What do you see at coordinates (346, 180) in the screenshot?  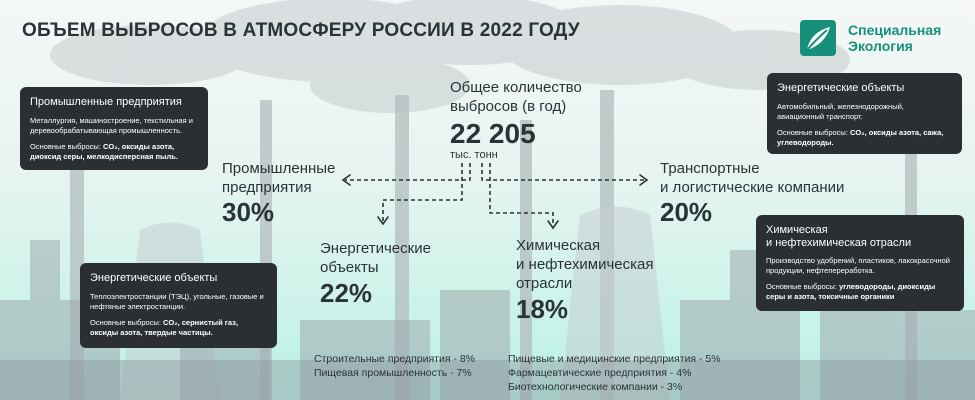 I see `arrowhead-industrial` at bounding box center [346, 180].